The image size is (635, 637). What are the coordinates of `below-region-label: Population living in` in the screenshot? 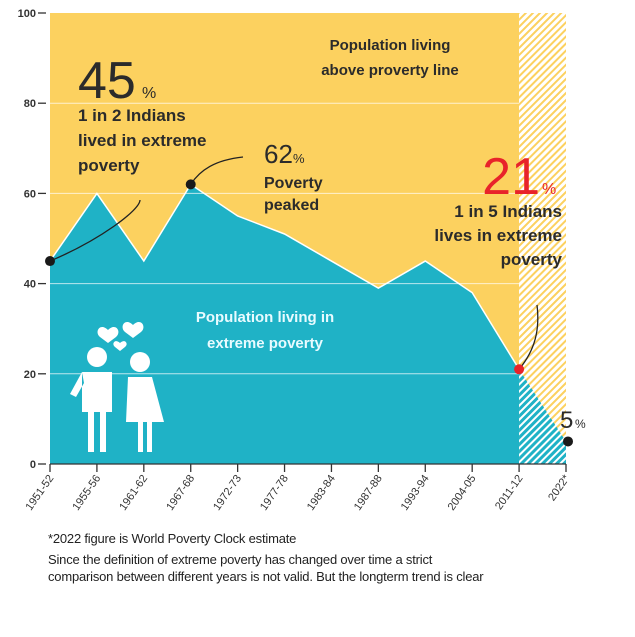 It's located at (265, 317).